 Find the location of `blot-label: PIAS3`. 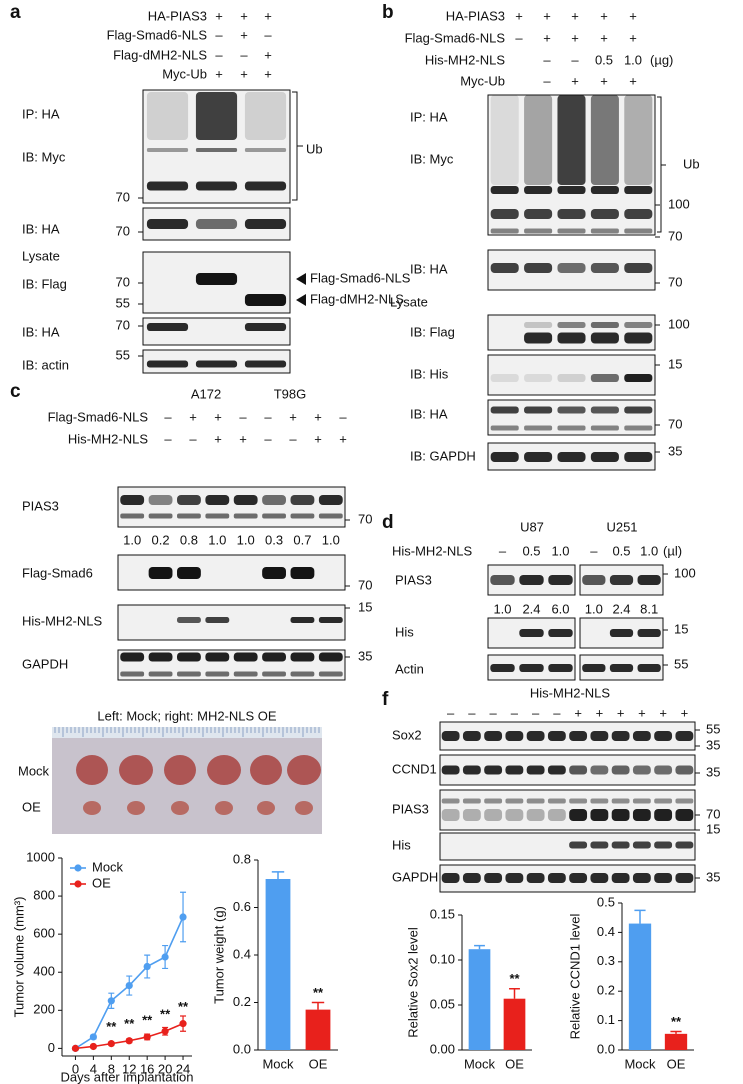

blot-label: PIAS3 is located at coordinates (40, 505).